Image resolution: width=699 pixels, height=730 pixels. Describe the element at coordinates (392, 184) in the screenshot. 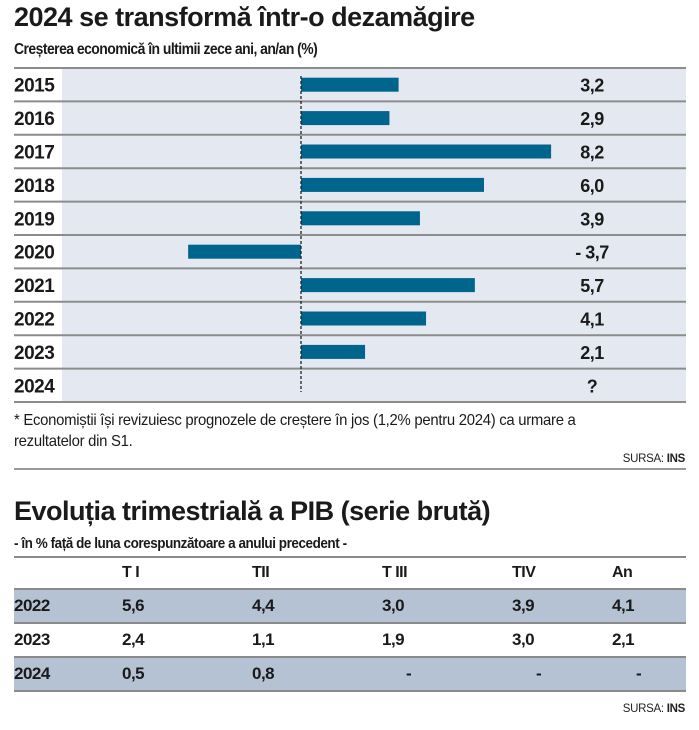

I see `bar-2018` at that location.